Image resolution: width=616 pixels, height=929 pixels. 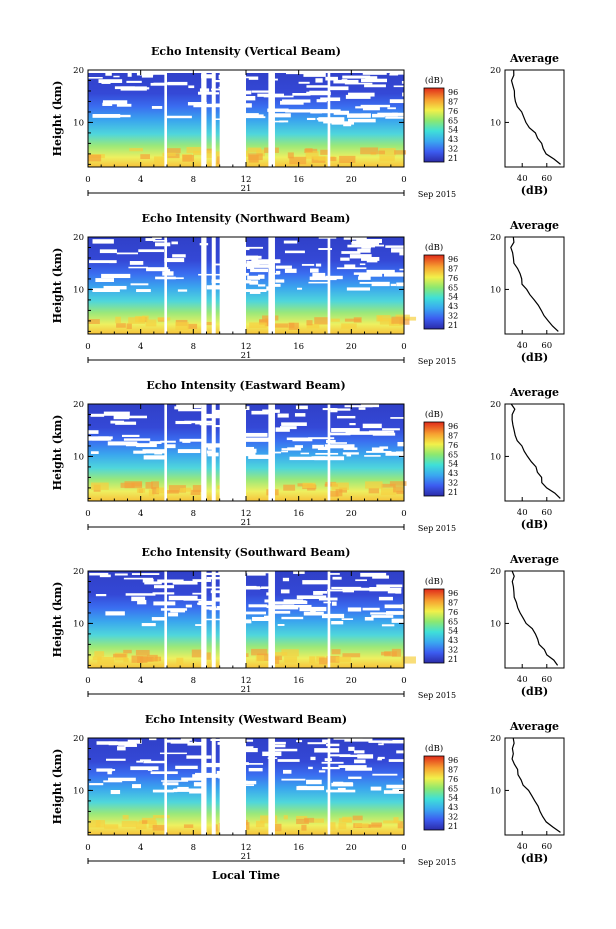 I want to click on date-label: Sep 2015, so click(x=437, y=695).